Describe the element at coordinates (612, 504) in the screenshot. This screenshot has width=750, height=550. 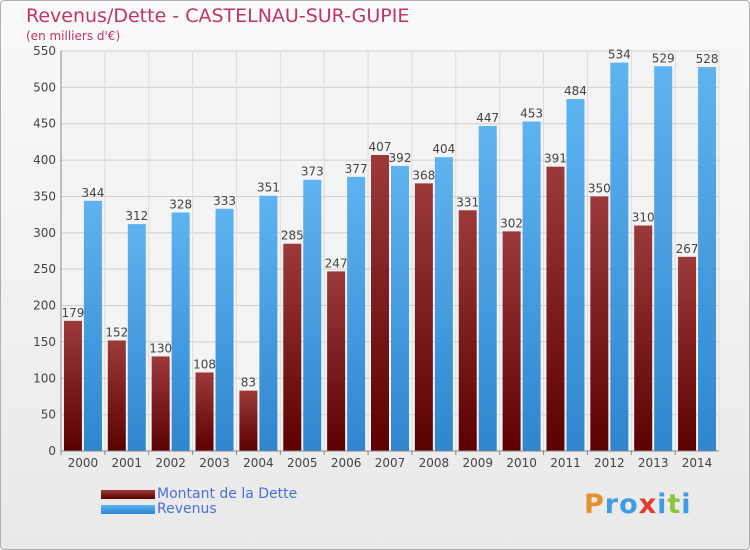
I see `logo-letter: r` at that location.